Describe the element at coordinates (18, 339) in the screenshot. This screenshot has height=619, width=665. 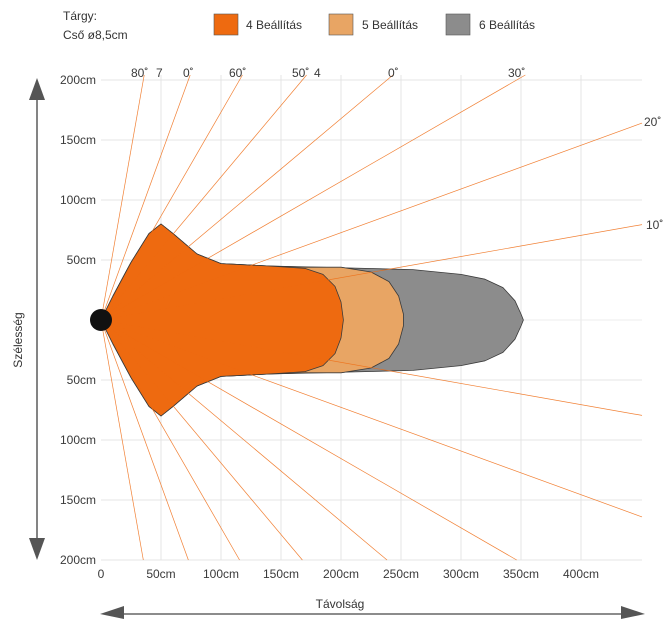
I see `y-axis-title: Szélesség` at that location.